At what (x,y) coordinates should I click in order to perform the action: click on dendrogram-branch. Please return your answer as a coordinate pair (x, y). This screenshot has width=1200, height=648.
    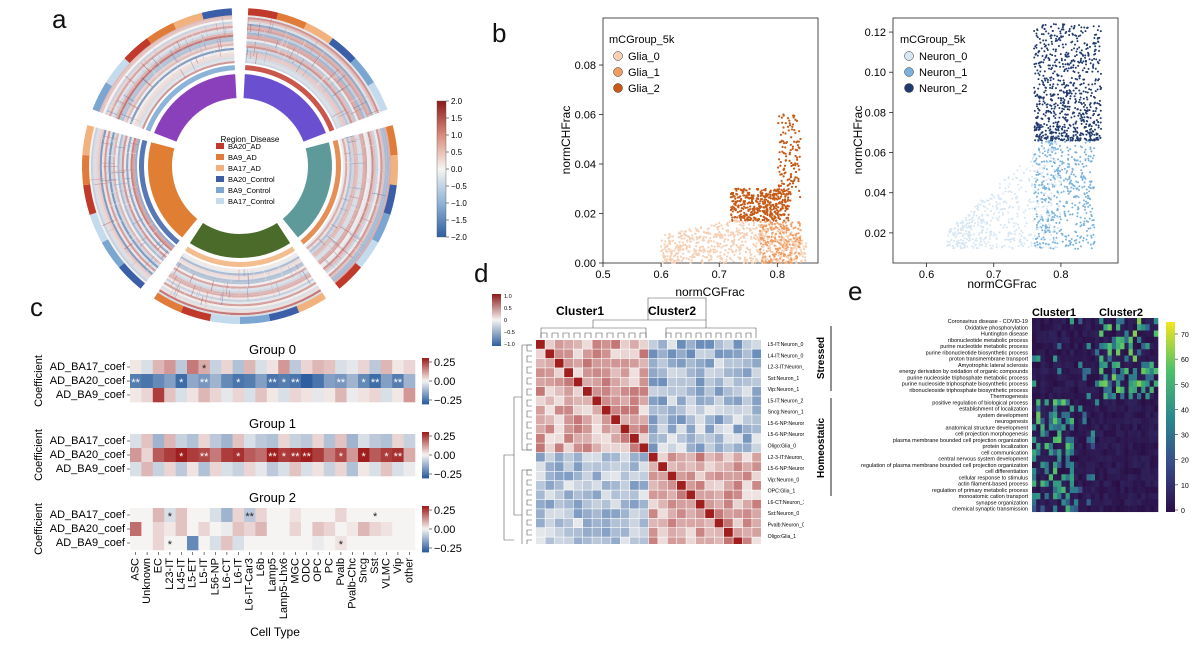
    Looking at the image, I should click on (668, 335).